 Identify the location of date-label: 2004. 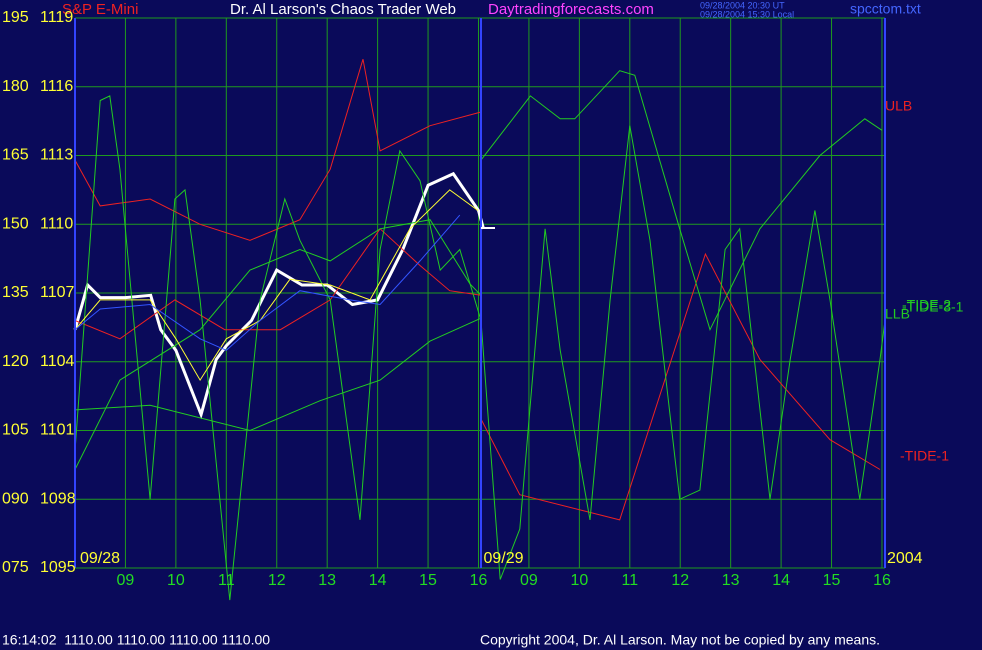
(905, 558).